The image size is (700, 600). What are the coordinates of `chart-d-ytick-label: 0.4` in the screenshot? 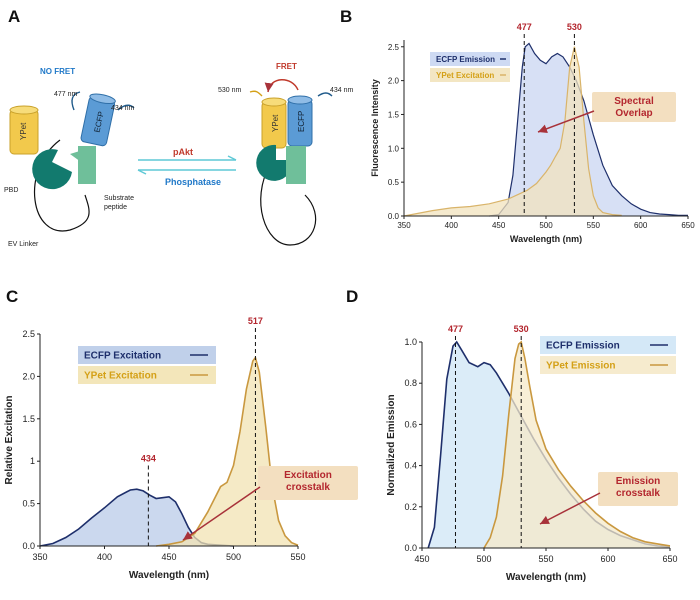 It's located at (410, 466).